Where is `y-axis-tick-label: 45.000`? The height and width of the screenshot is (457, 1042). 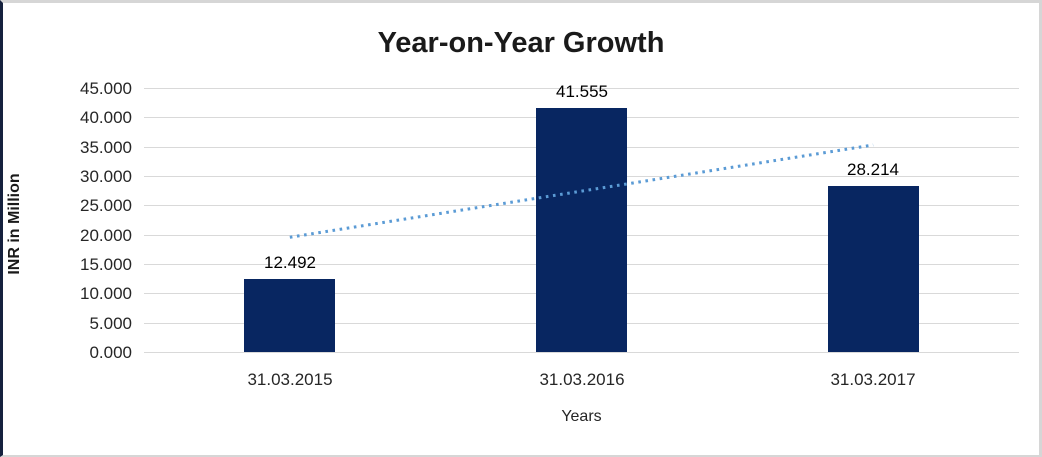
y-axis-tick-label: 45.000 is located at coordinates (106, 88).